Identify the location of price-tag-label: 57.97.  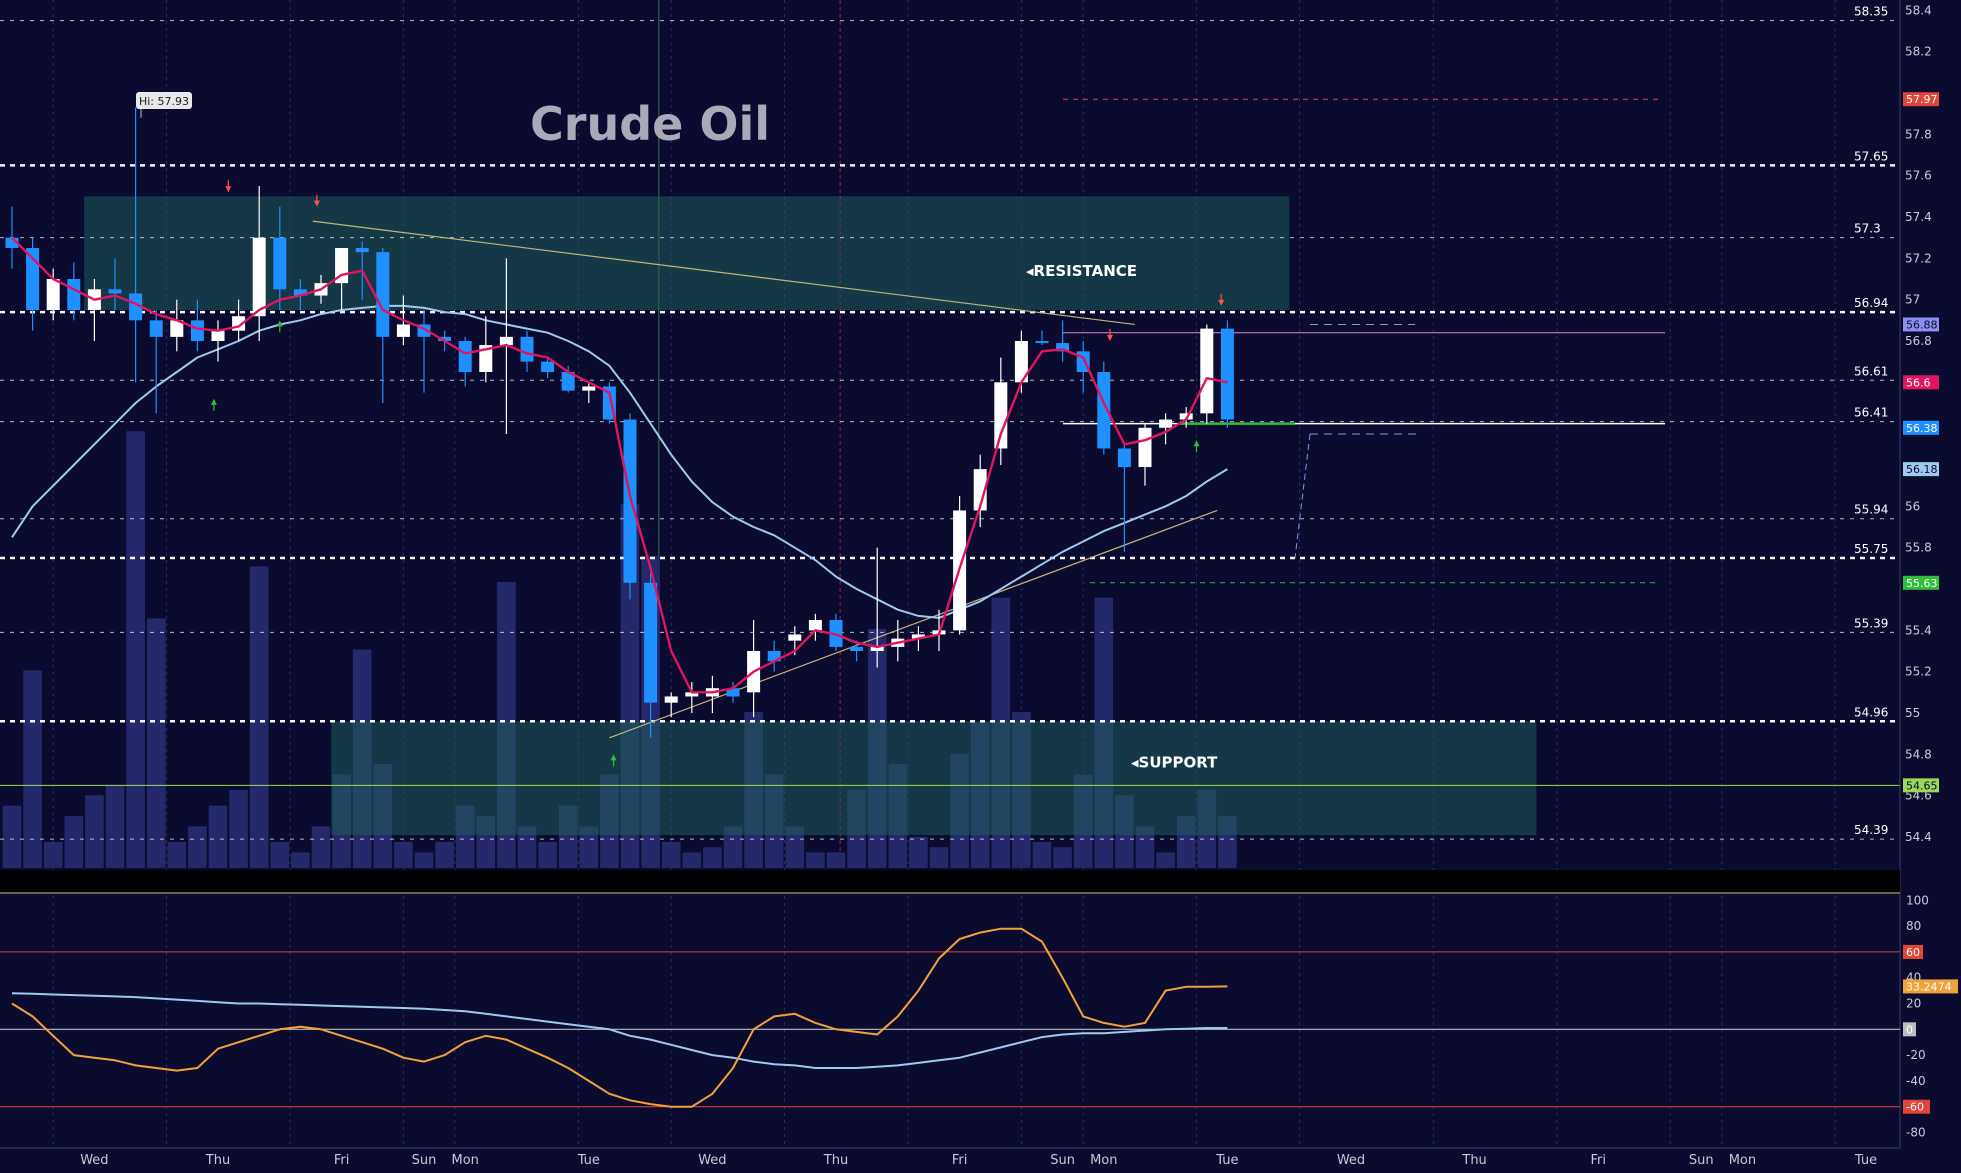
(1922, 99).